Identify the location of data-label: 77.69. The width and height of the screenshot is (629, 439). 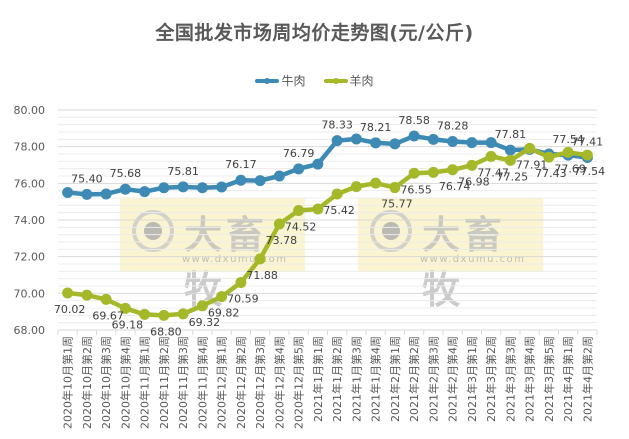
(570, 168).